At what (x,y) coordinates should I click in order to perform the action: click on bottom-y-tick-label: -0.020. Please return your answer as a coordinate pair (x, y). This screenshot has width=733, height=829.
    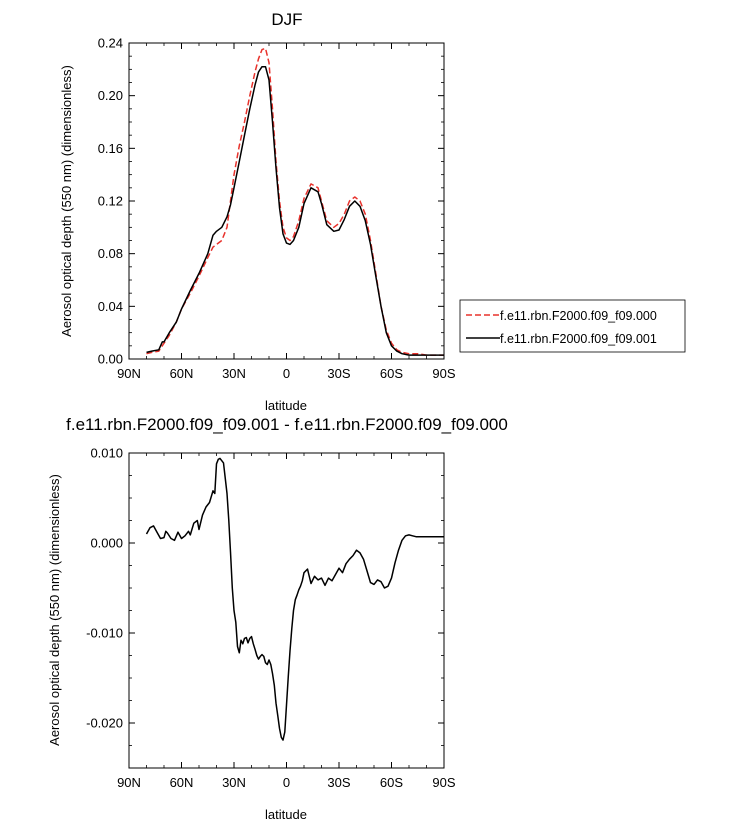
    Looking at the image, I should click on (104, 723).